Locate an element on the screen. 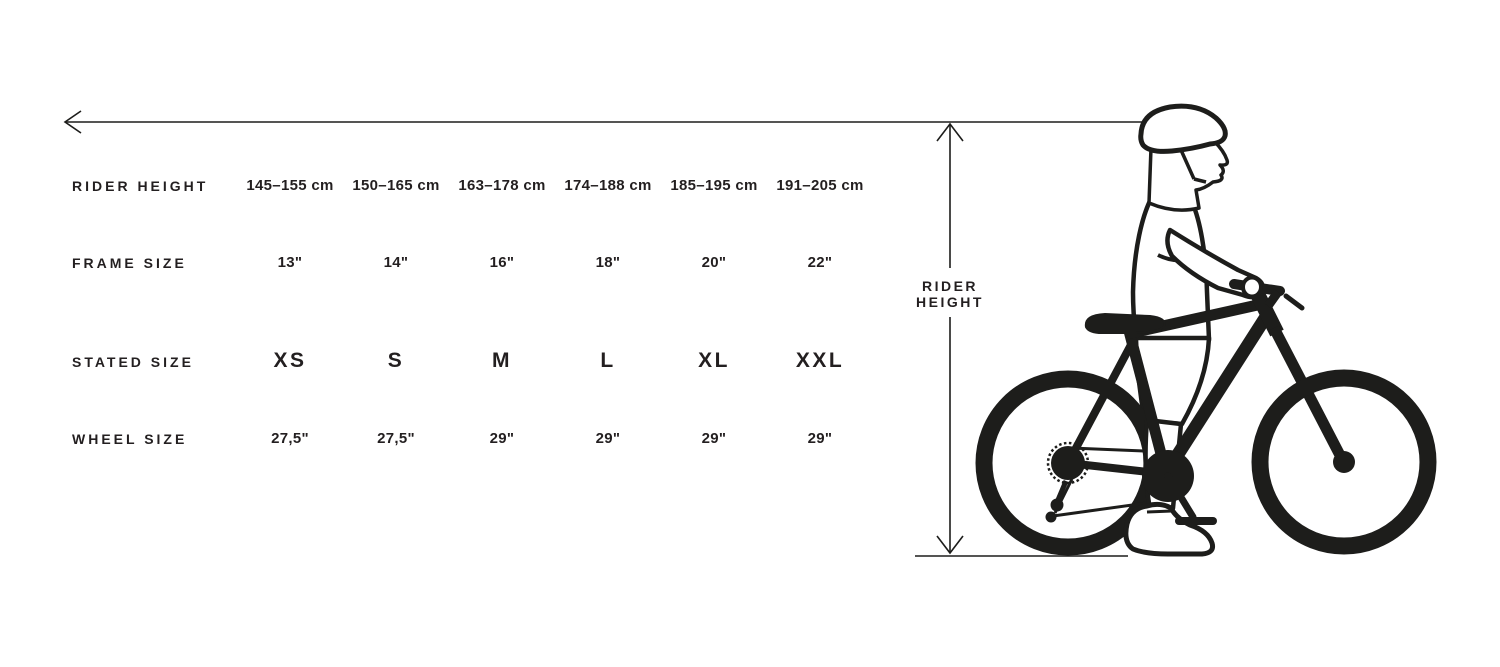 This screenshot has width=1500, height=667. cell: 163–178 cm is located at coordinates (502, 185).